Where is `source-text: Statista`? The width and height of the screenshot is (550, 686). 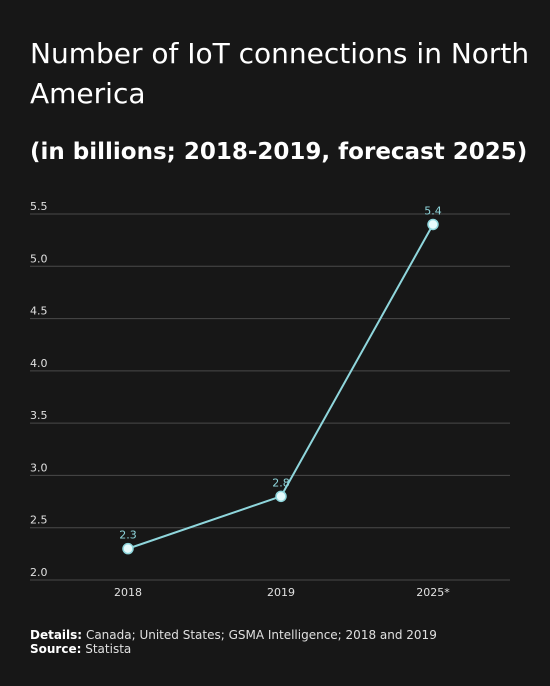 source-text: Statista is located at coordinates (108, 649).